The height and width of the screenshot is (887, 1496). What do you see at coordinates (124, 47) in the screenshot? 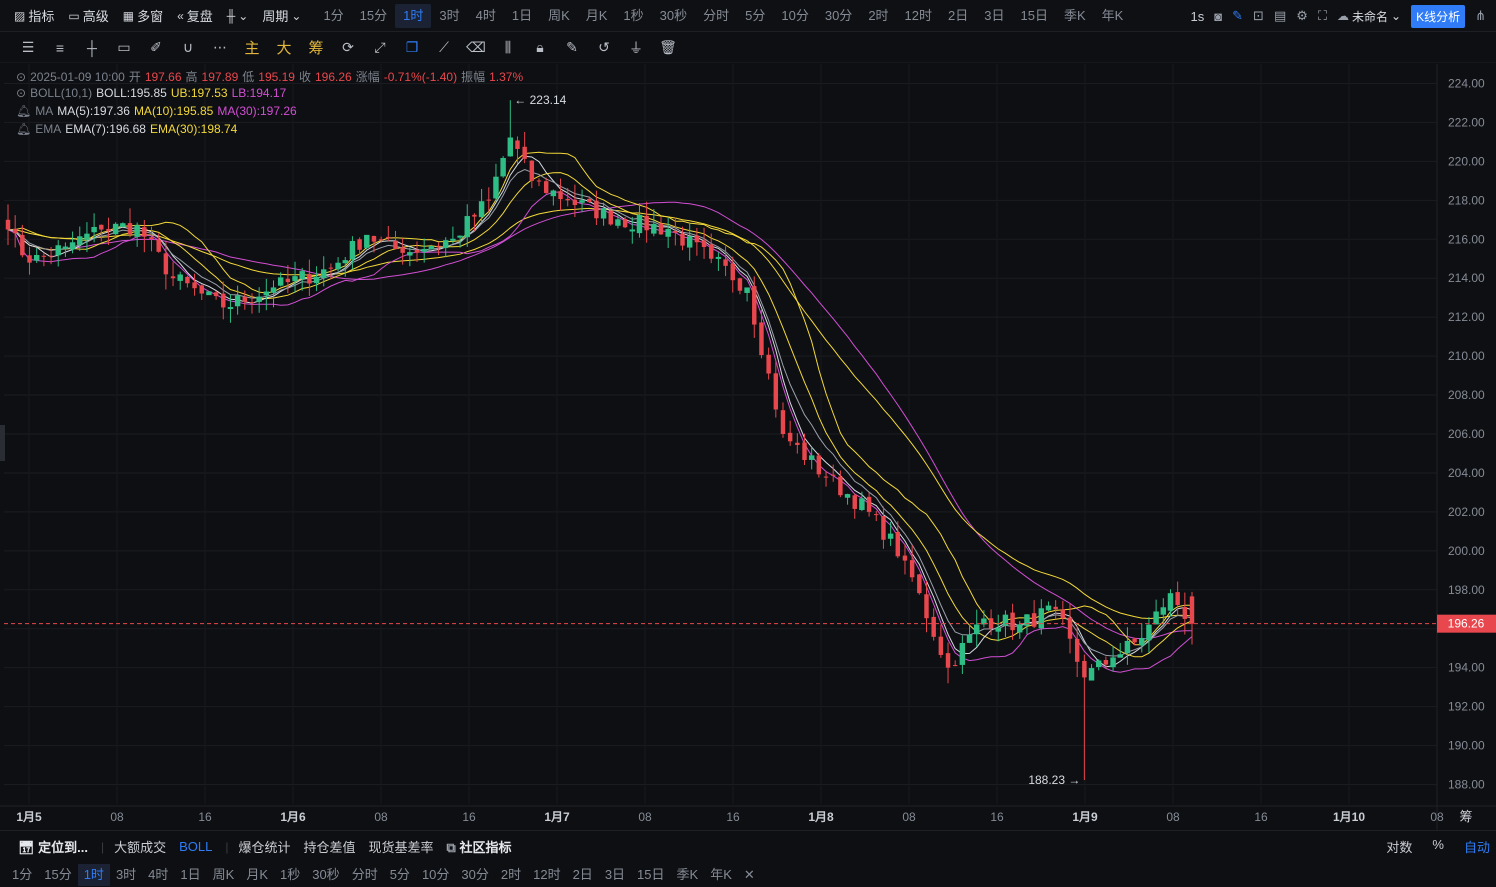
I see `rectangle-icon: ▭` at bounding box center [124, 47].